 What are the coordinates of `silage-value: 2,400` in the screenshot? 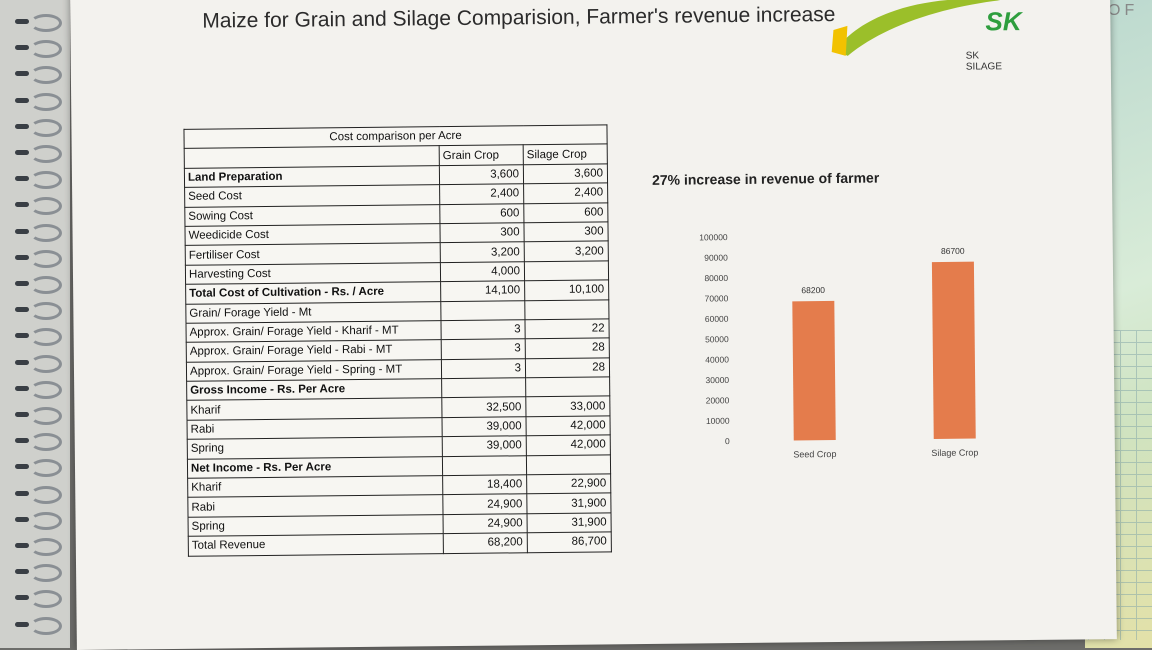 It's located at (565, 193).